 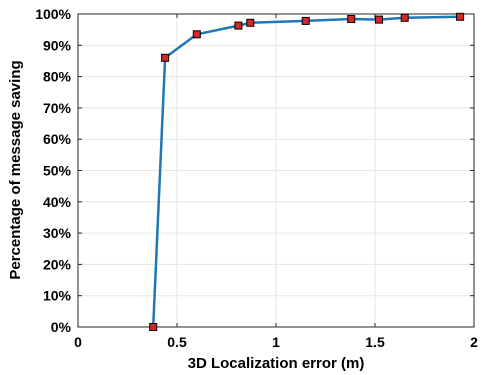 I want to click on x-tick-label: 1.5, so click(x=375, y=342).